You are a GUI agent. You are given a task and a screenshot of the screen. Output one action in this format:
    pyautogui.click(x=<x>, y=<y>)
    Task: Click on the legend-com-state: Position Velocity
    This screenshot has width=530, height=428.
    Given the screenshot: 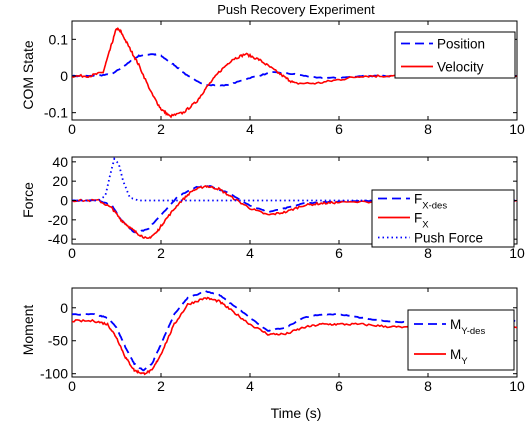 What is the action you would take?
    pyautogui.click(x=455, y=55)
    